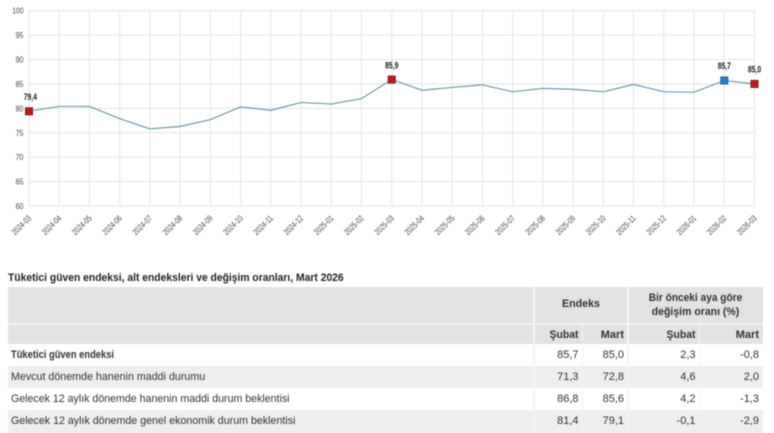  I want to click on svg-text: 100, so click(17, 11).